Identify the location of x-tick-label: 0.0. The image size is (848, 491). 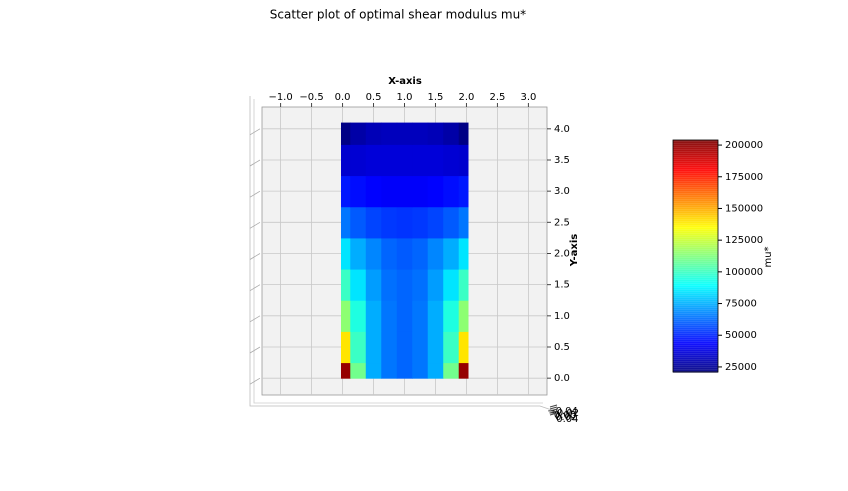
(343, 97).